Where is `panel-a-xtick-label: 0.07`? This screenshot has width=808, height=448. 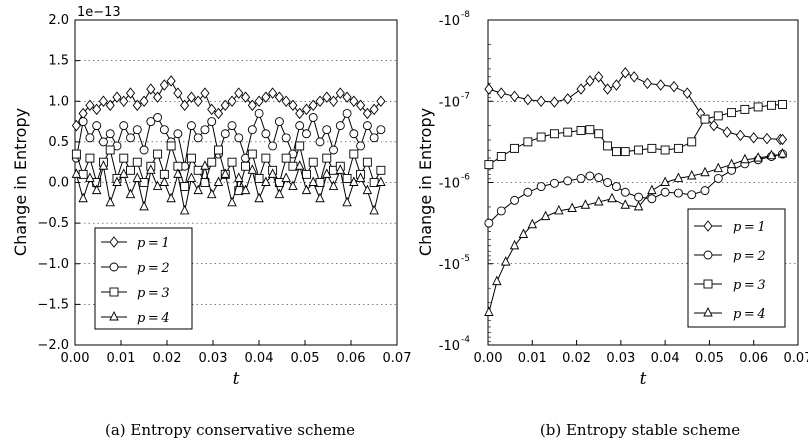
panel-a-xtick-label: 0.07 is located at coordinates (397, 358).